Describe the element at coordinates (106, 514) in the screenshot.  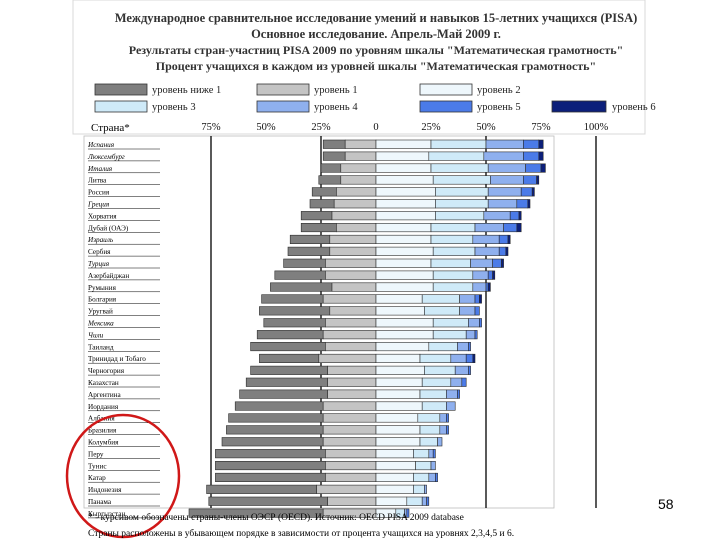
I see `country-label: Кыргызстан` at that location.